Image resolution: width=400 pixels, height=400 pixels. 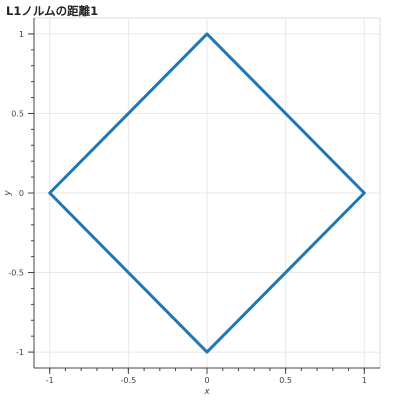 I want to click on x-tick-label-4: 1, so click(x=364, y=380).